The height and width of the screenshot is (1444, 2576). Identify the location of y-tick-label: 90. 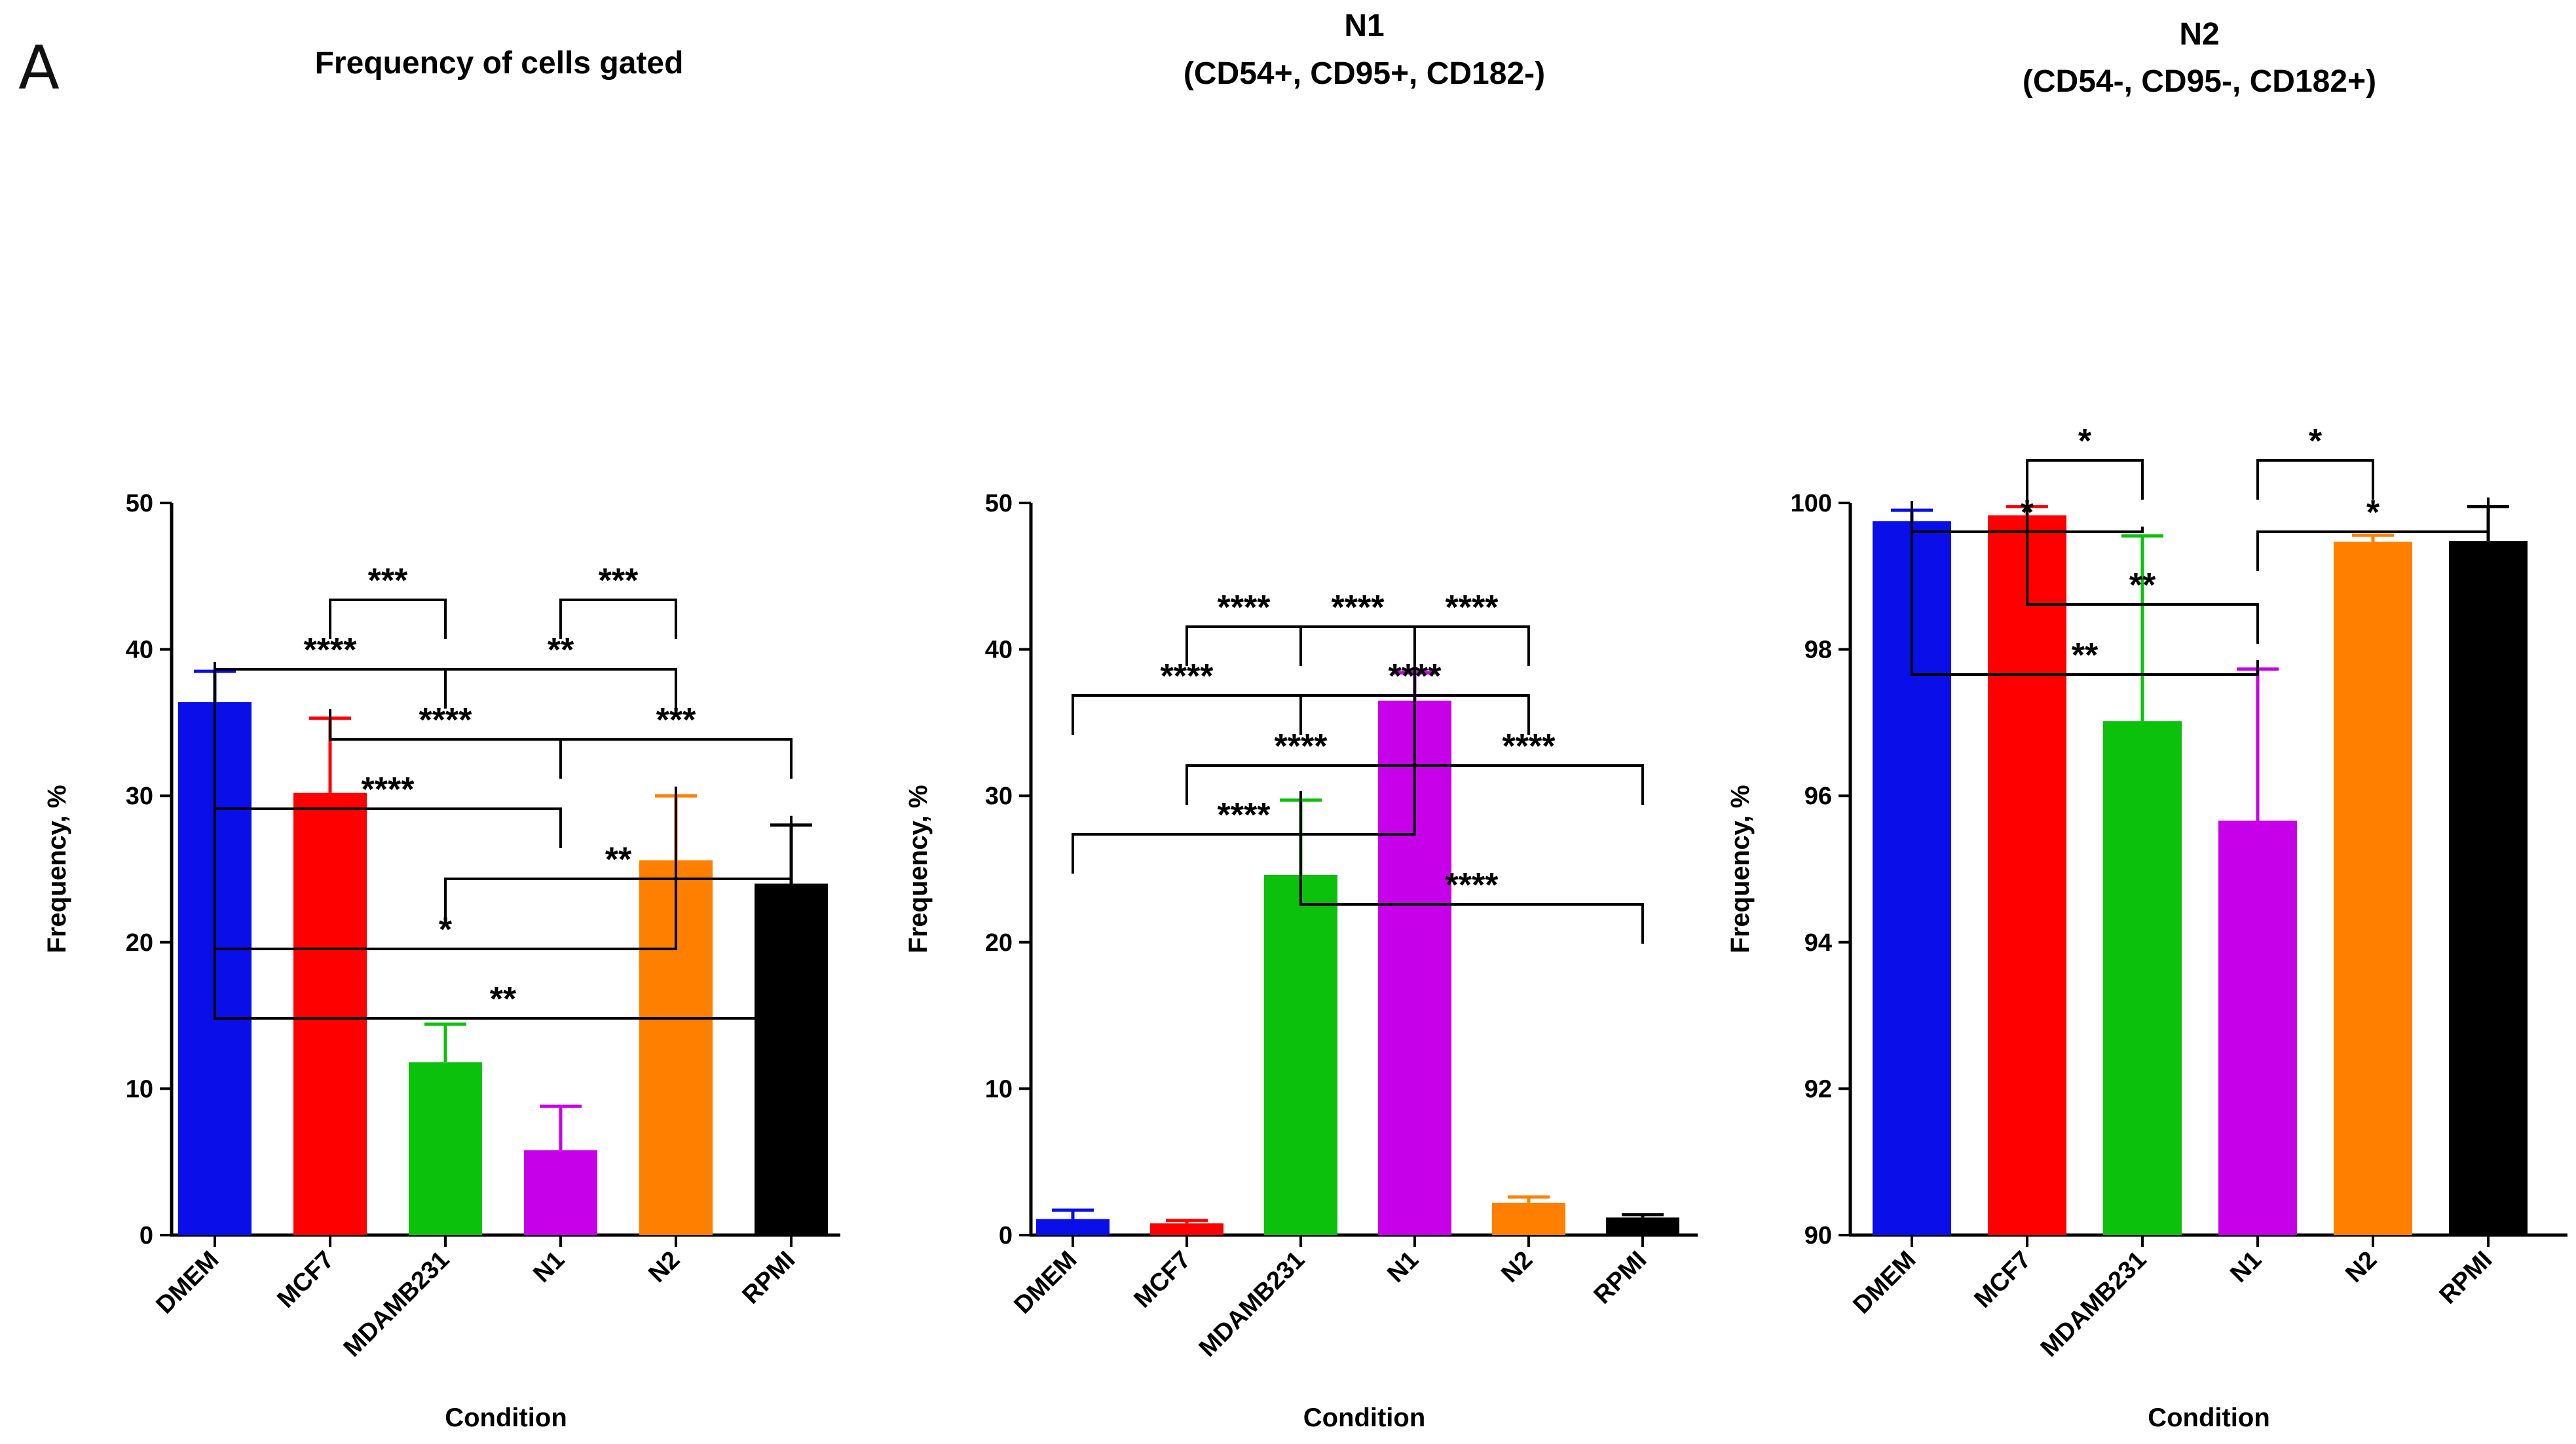
(1818, 1236).